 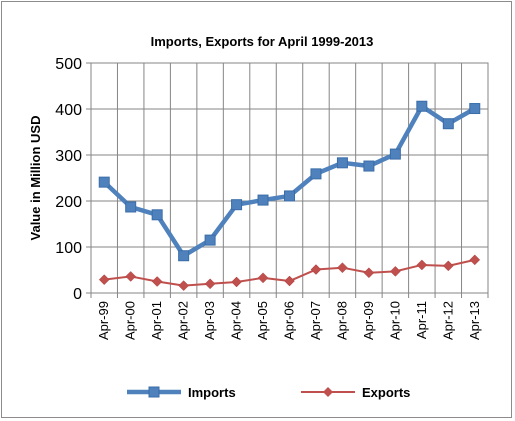 I want to click on y-tick-label: 0, so click(x=77, y=294).